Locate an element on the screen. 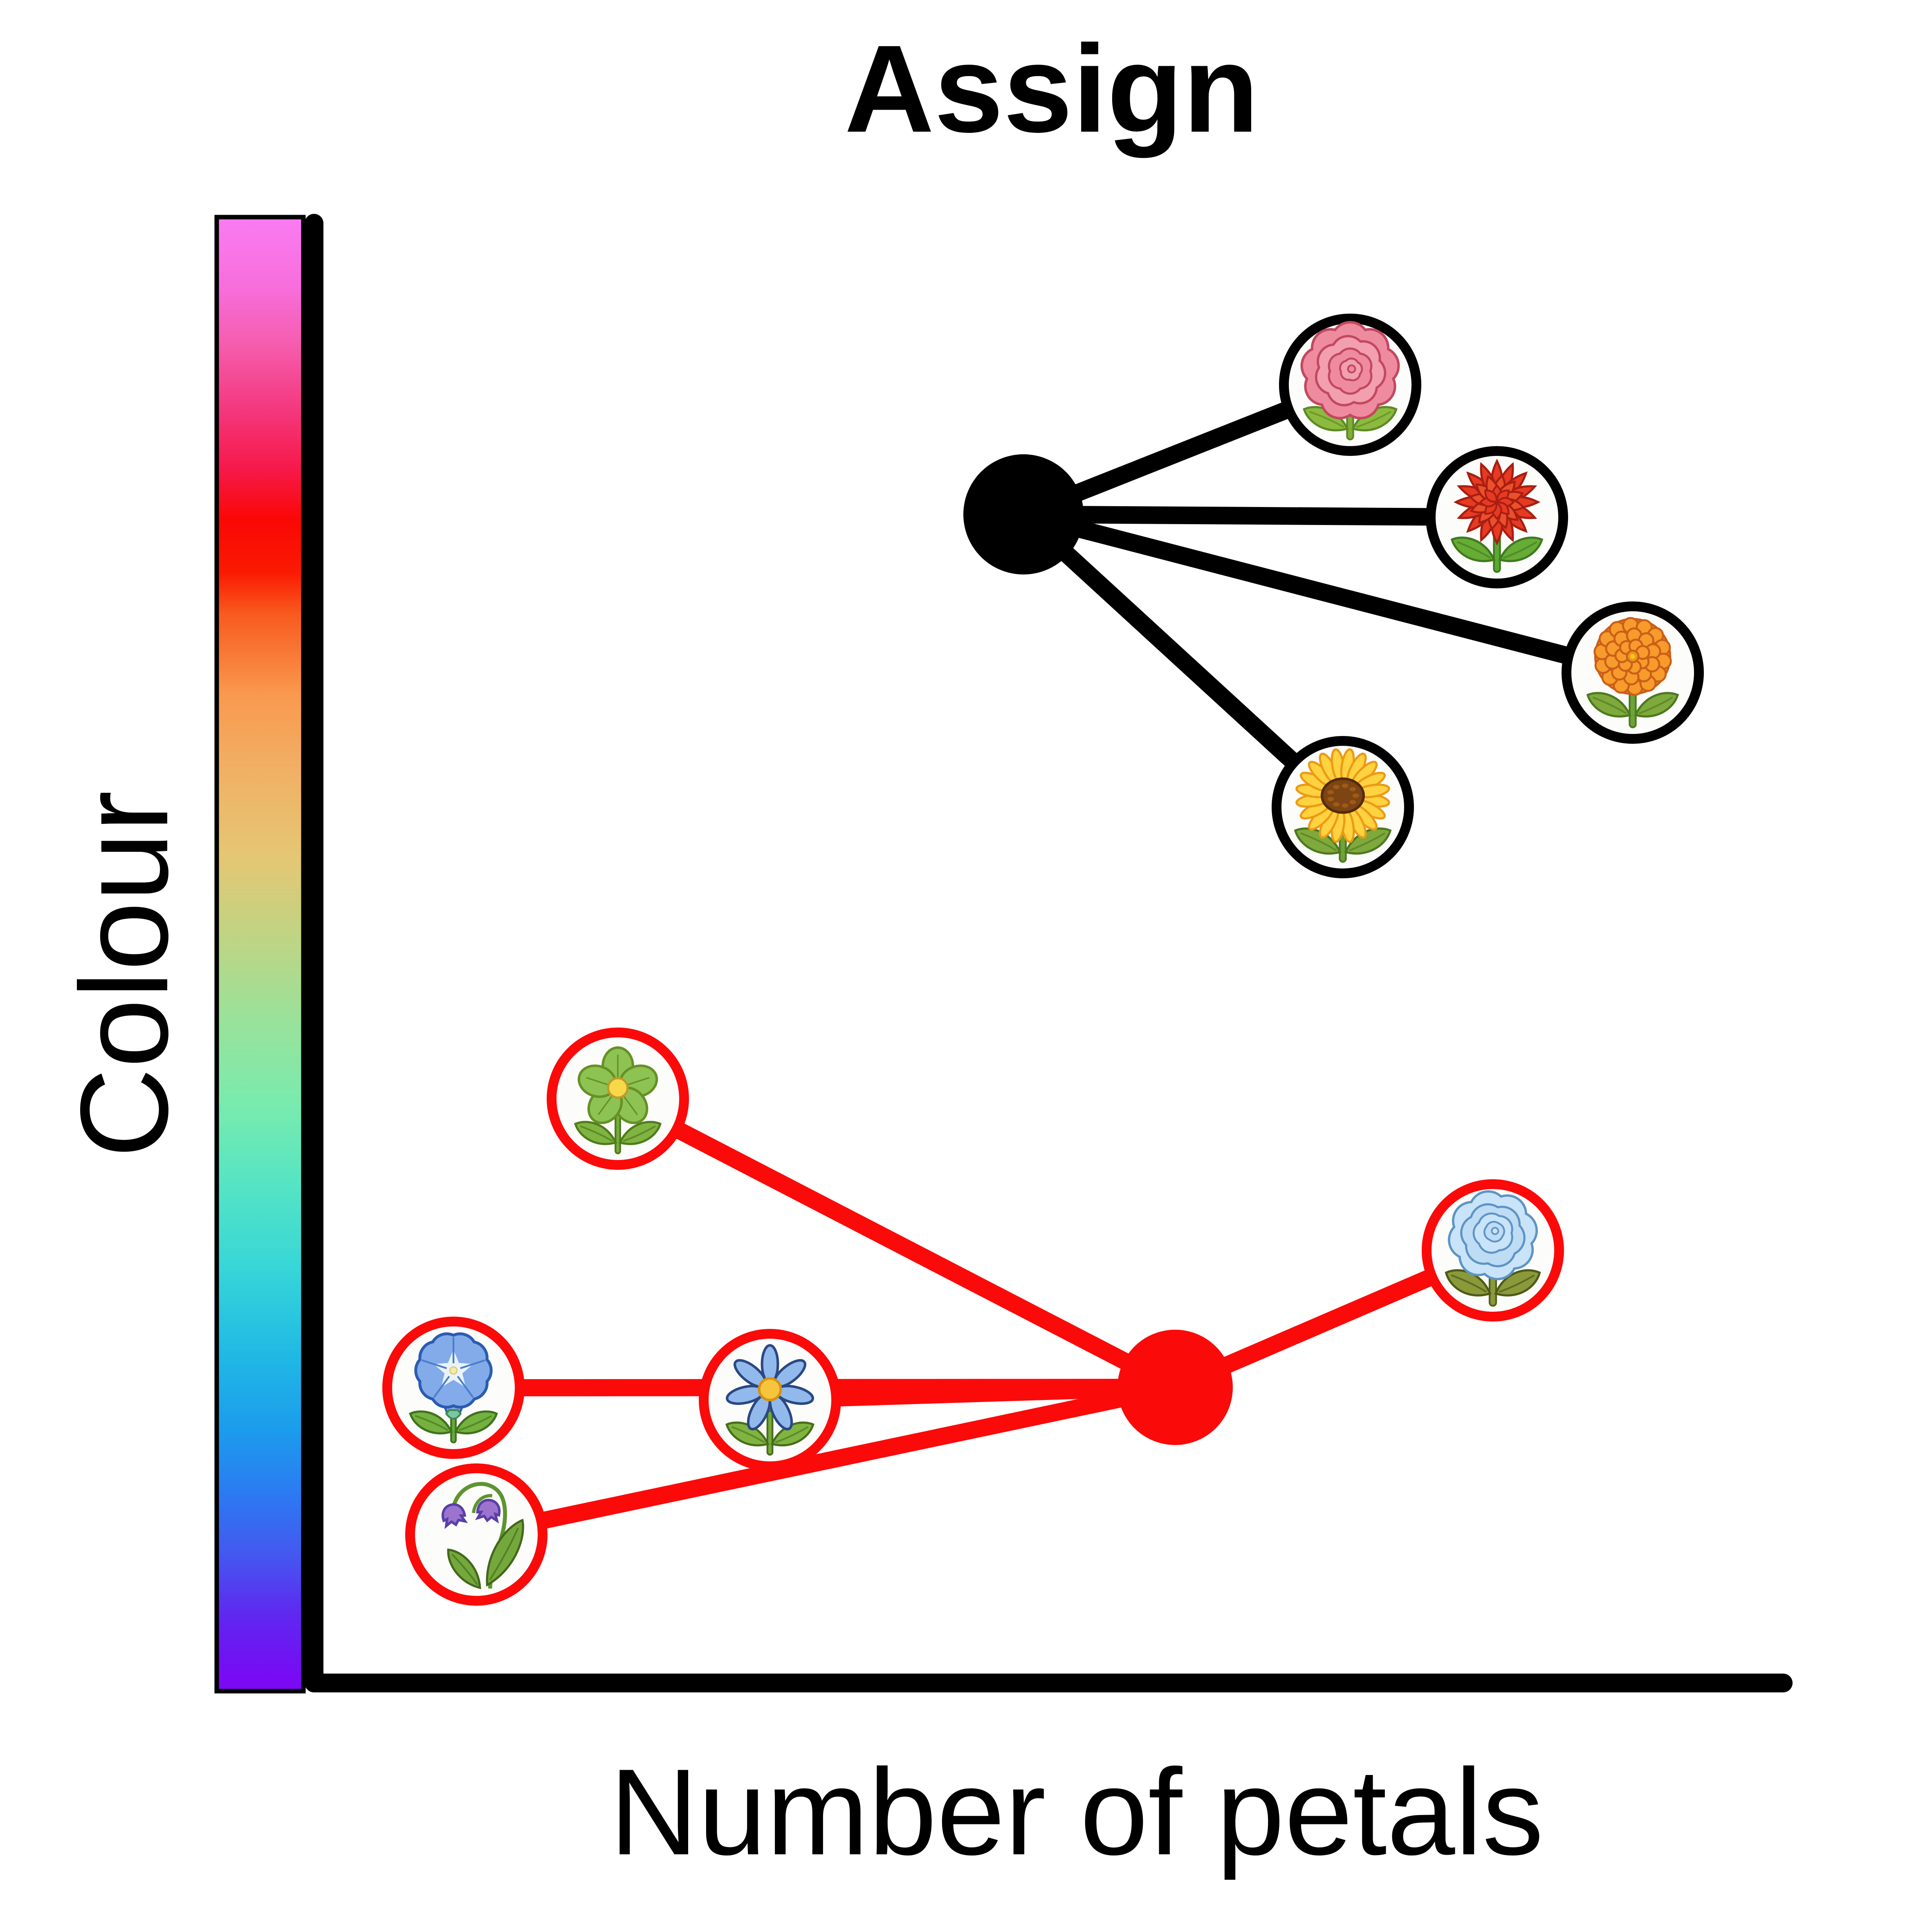 This screenshot has width=1932, height=1932. svg-text: Number of petals is located at coordinates (1077, 1812).